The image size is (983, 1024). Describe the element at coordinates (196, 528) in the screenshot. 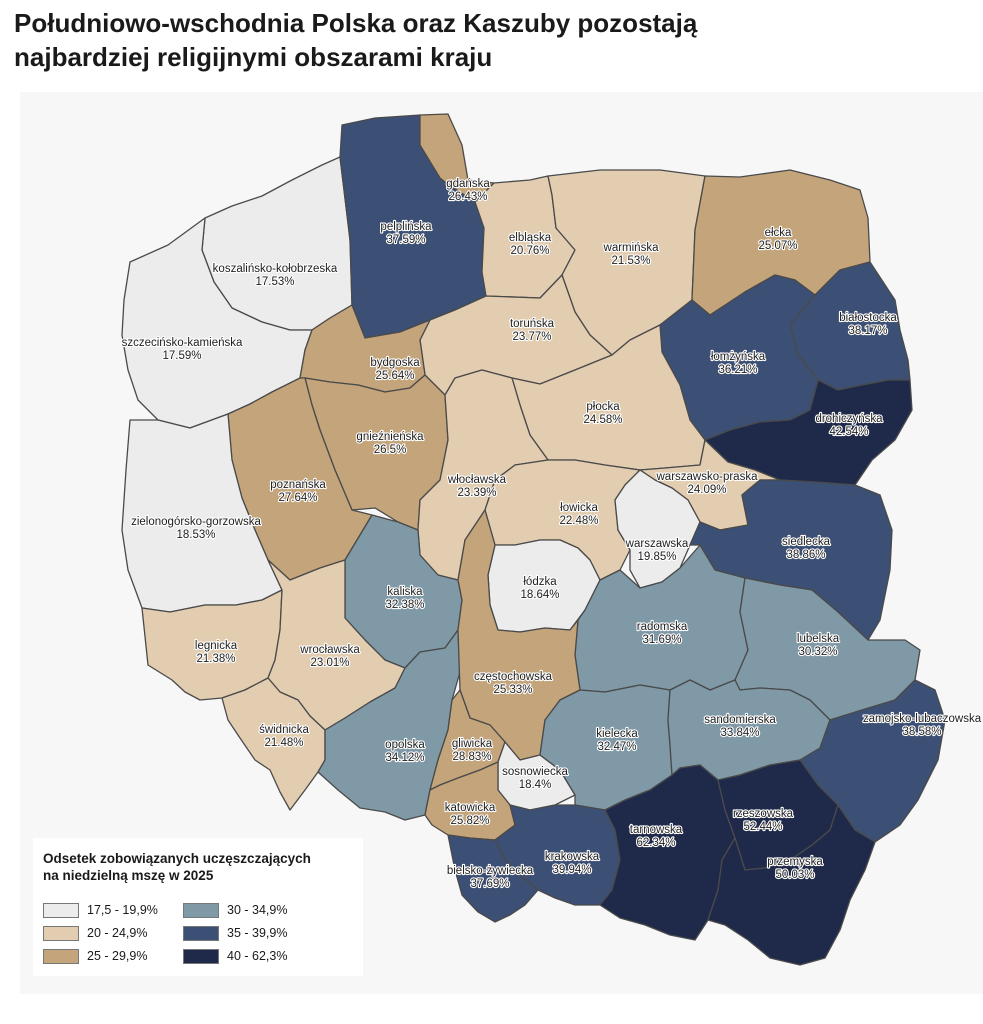

I see `label-zielonogorsko-gorzowska: zielonogórsko-gorzowska 18.53%` at that location.